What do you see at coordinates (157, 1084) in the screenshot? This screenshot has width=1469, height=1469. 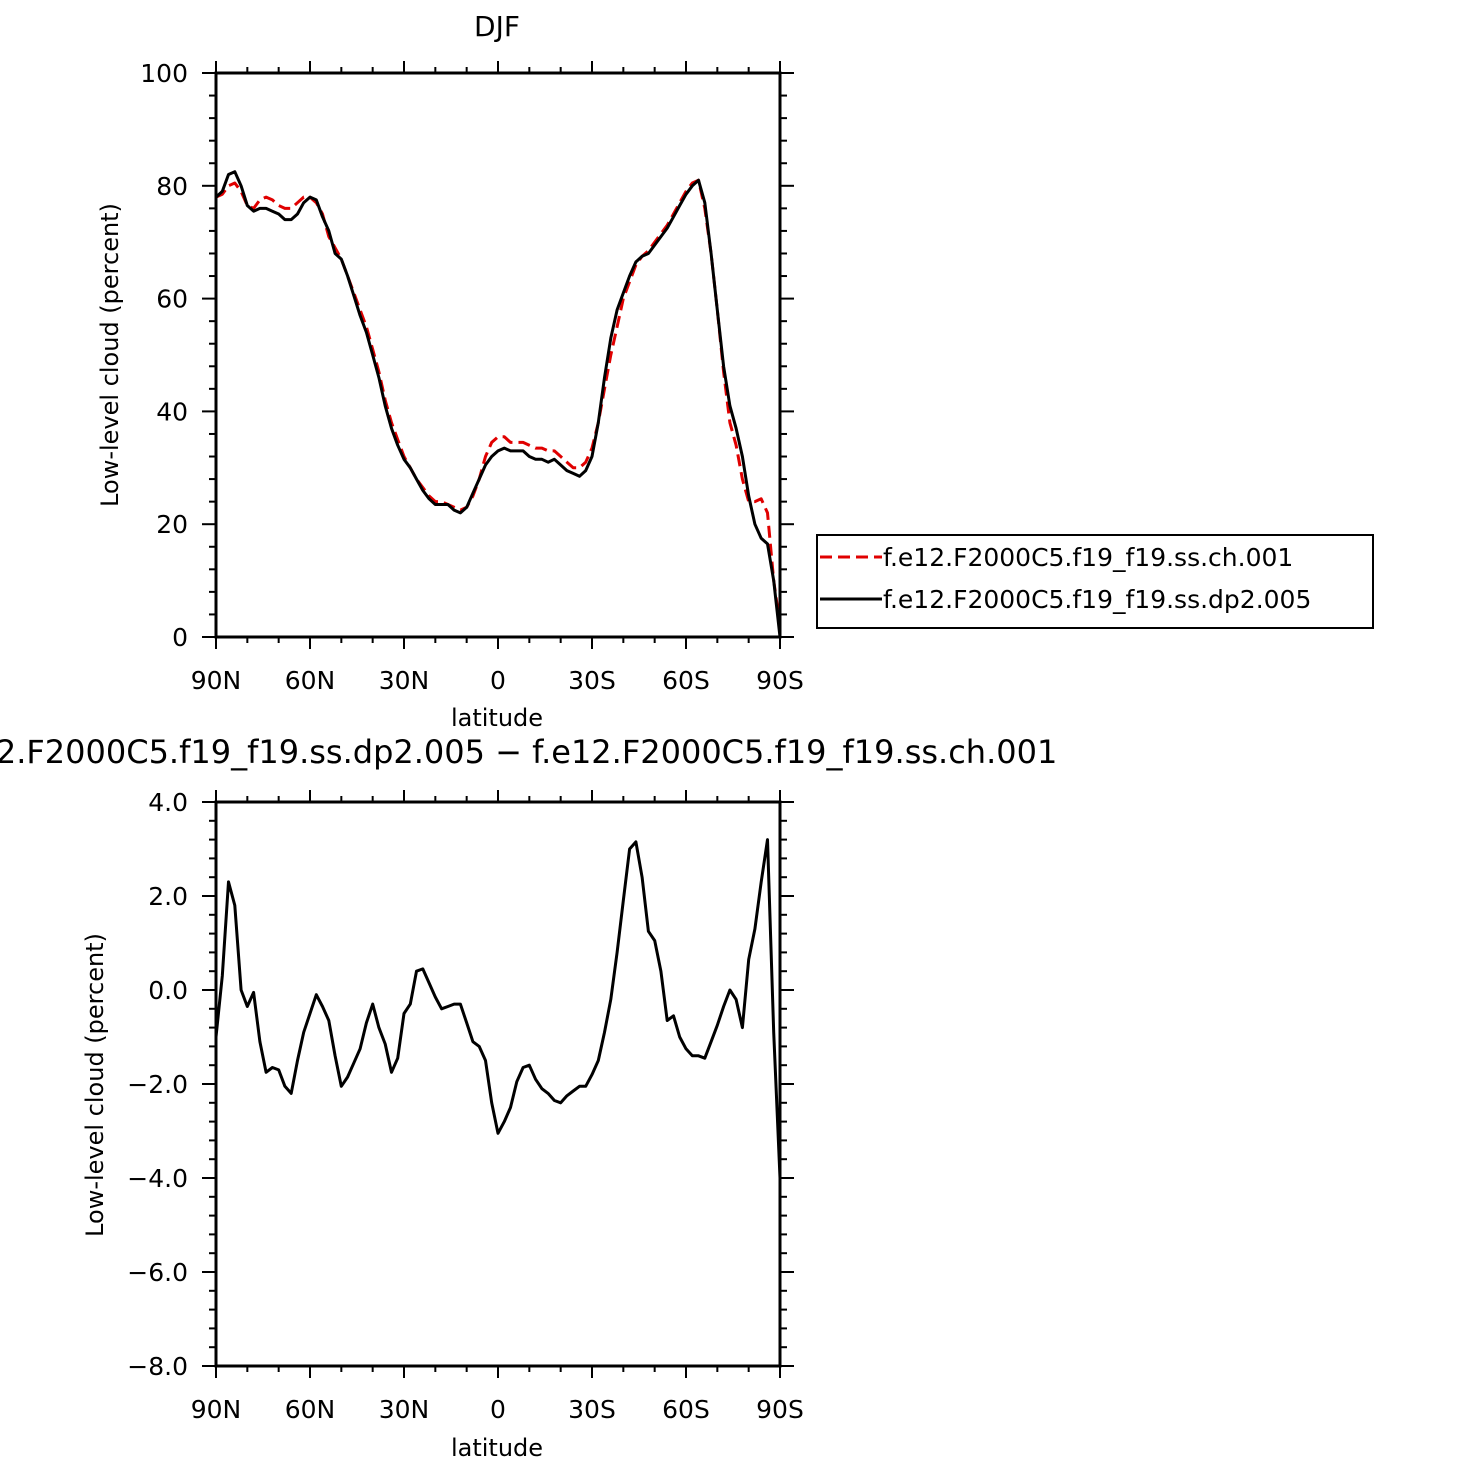 I see `y-tick-label: −2.0` at bounding box center [157, 1084].